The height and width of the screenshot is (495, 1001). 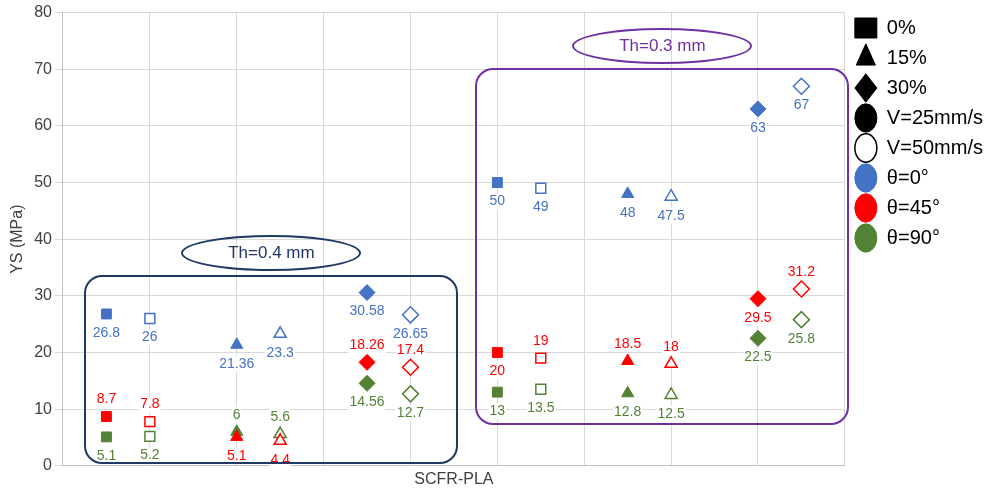 I want to click on y-tick-label: 10, so click(x=43, y=408).